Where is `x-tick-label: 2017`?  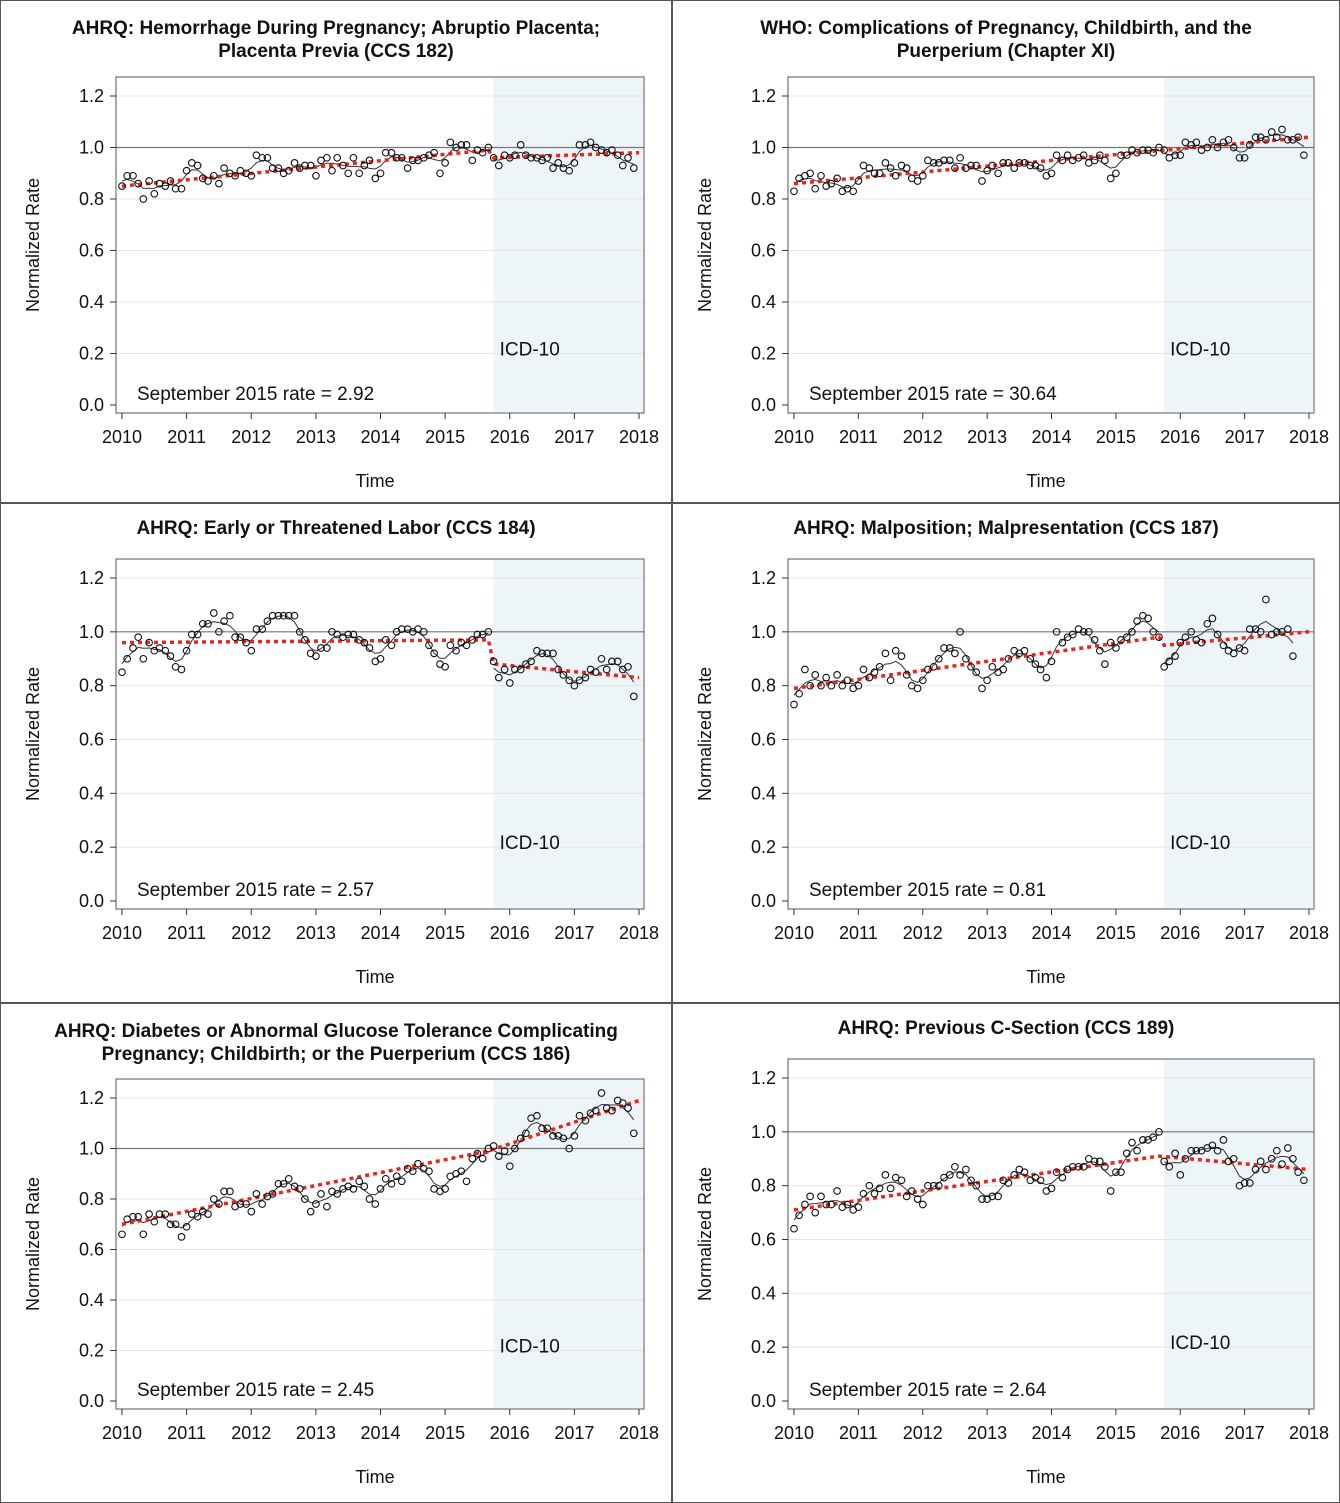
x-tick-label: 2017 is located at coordinates (1245, 1433).